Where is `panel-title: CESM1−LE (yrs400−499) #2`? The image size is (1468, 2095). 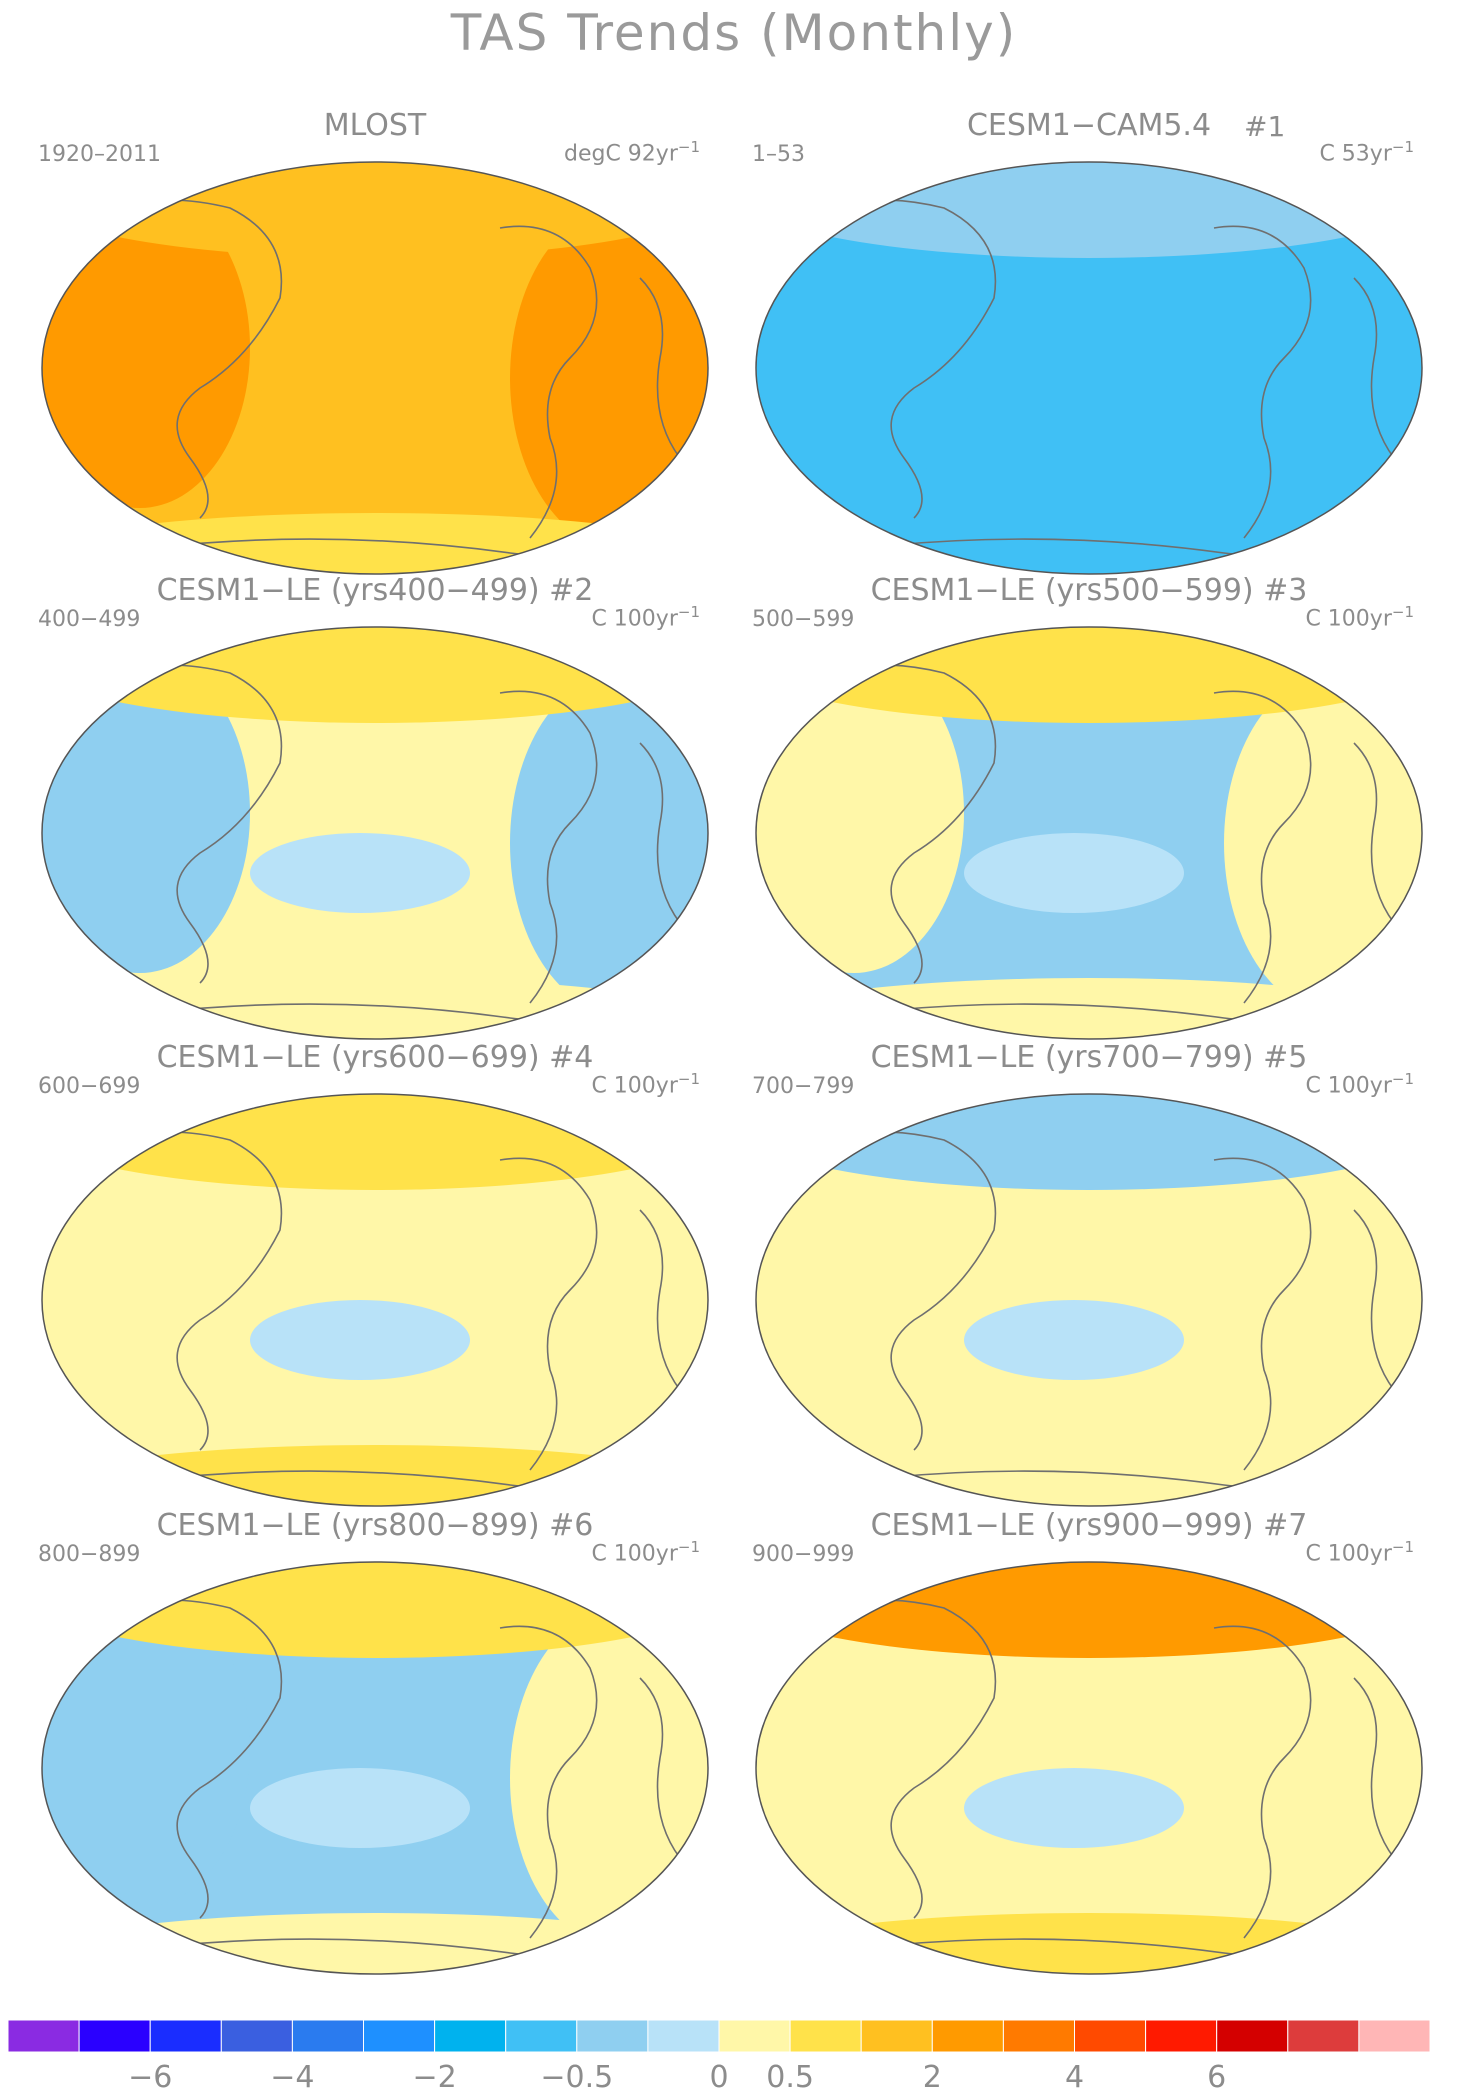
panel-title: CESM1−LE (yrs400−499) #2 is located at coordinates (375, 590).